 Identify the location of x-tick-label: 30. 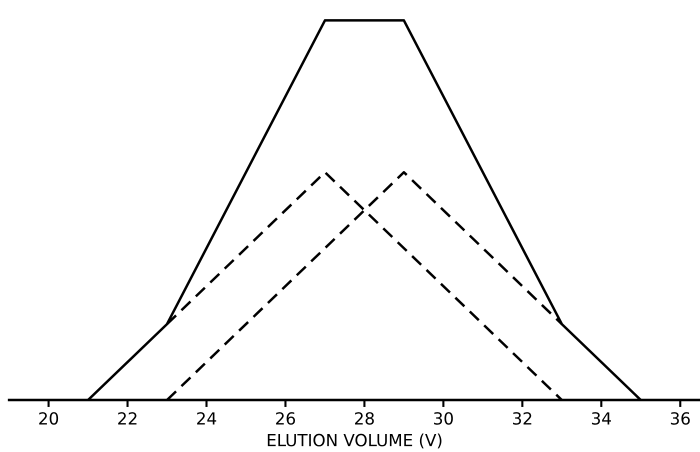
(443, 418).